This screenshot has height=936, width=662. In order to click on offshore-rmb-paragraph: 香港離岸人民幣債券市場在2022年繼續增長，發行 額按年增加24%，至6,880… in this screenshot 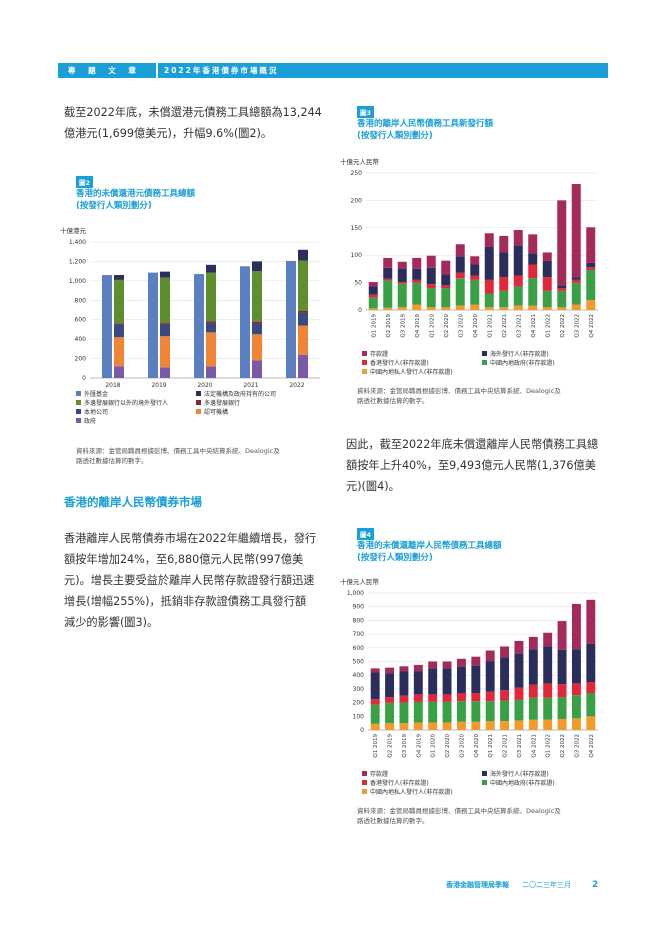, I will do `click(195, 580)`.